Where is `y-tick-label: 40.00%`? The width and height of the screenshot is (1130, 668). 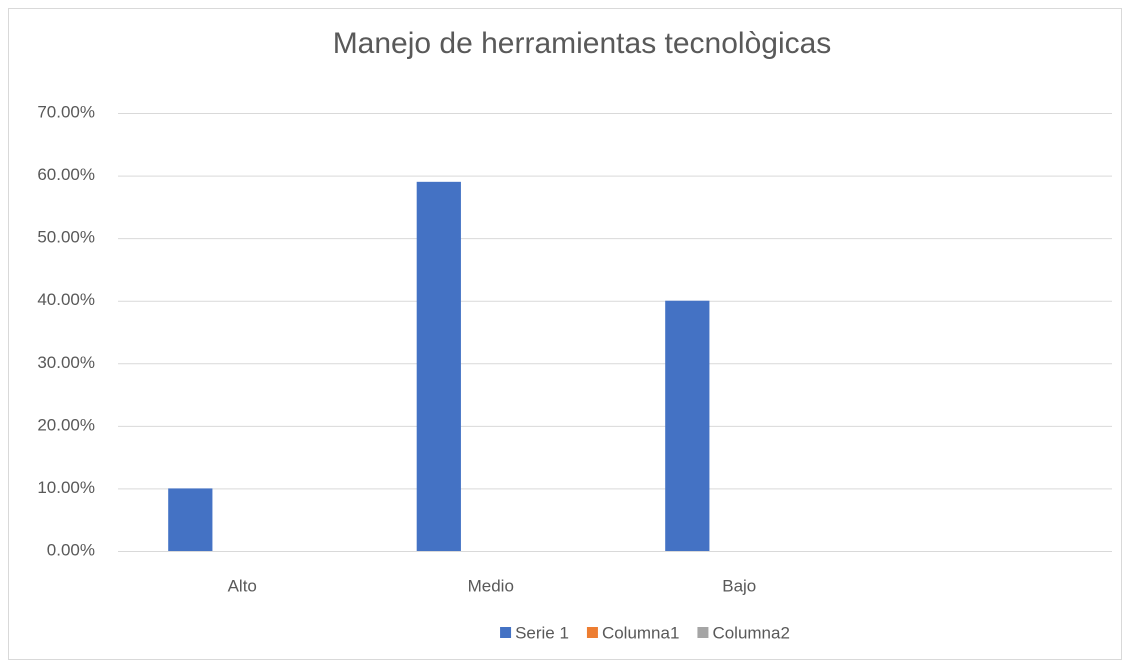 y-tick-label: 40.00% is located at coordinates (66, 299).